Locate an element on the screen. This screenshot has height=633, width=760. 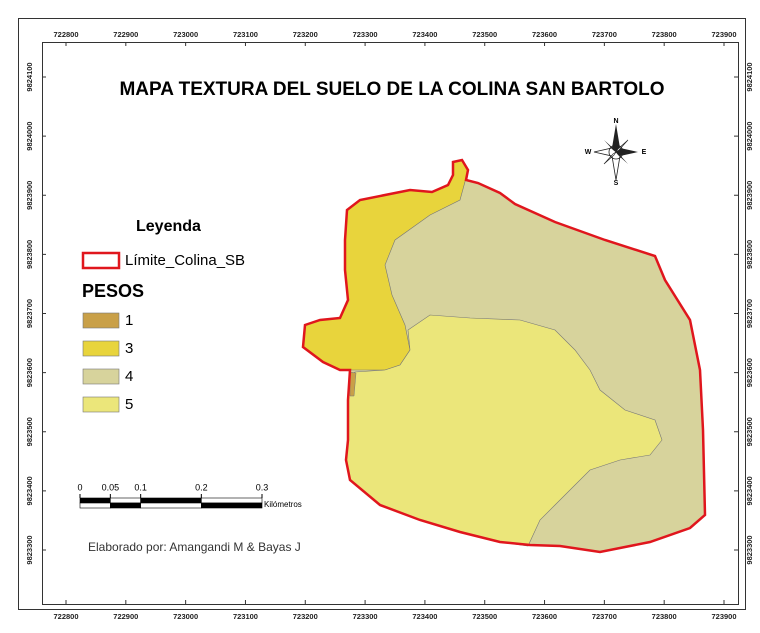
scale-label: 0.1 is located at coordinates (140, 487).